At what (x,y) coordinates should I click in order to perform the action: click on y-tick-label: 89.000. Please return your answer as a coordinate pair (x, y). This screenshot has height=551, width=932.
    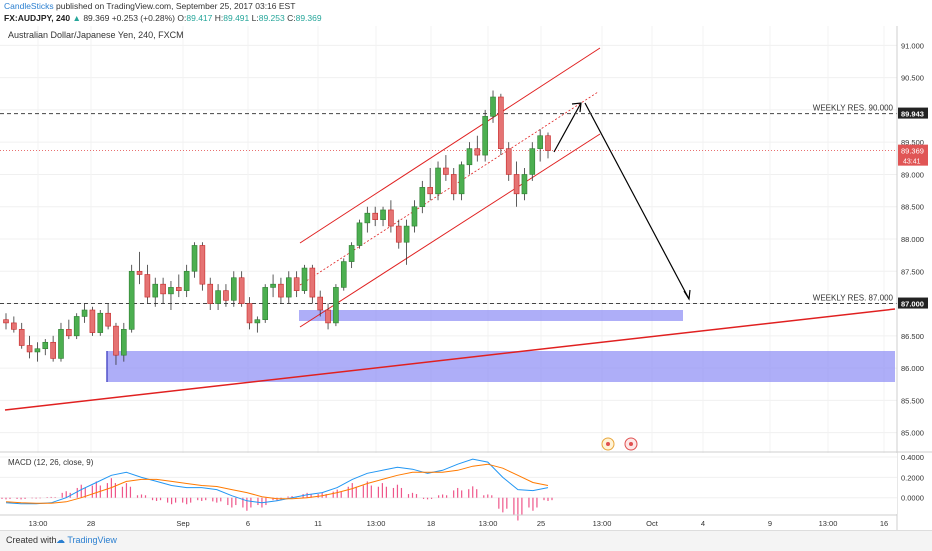
    Looking at the image, I should click on (912, 174).